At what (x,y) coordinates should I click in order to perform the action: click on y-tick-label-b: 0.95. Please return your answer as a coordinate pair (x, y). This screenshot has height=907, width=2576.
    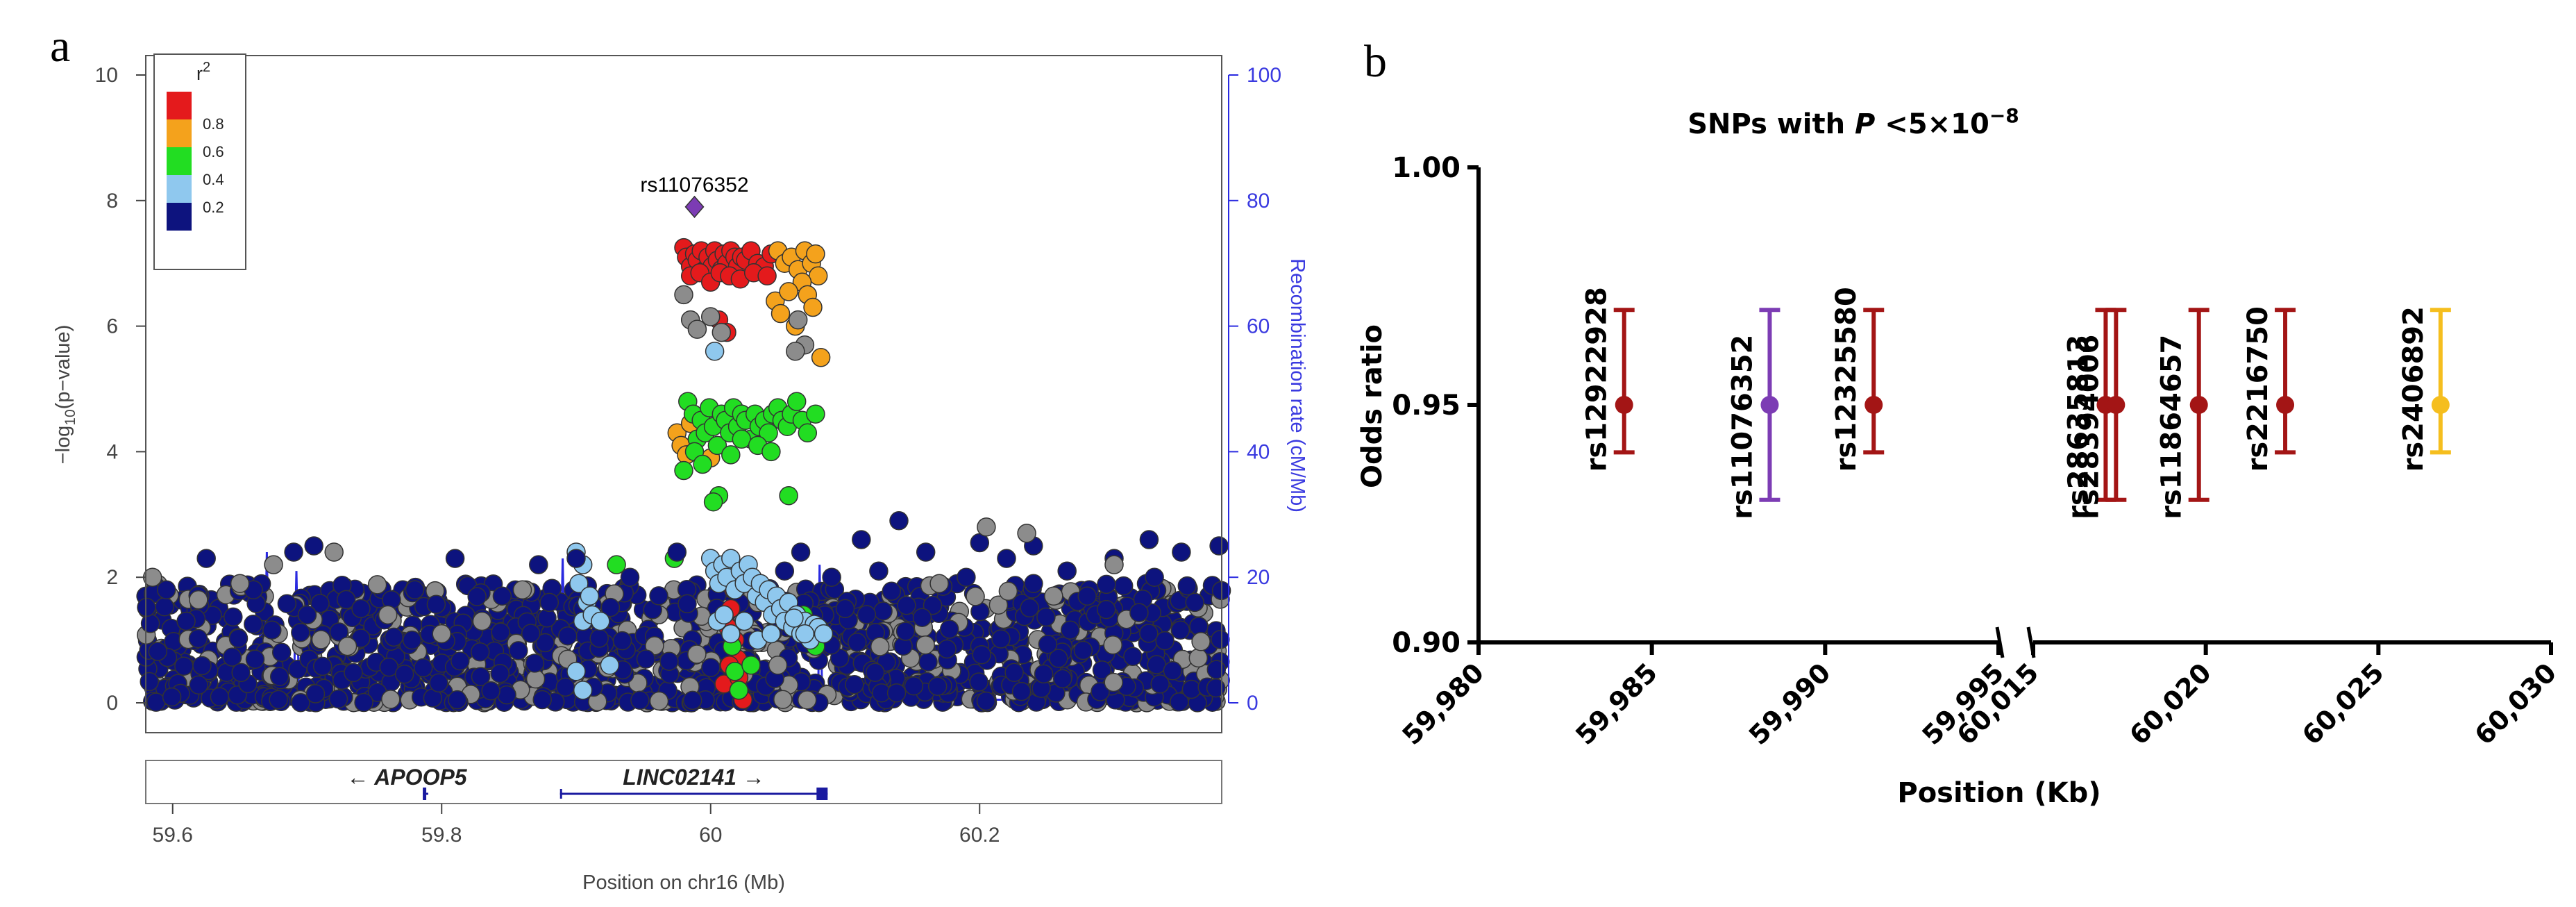
    Looking at the image, I should click on (1426, 406).